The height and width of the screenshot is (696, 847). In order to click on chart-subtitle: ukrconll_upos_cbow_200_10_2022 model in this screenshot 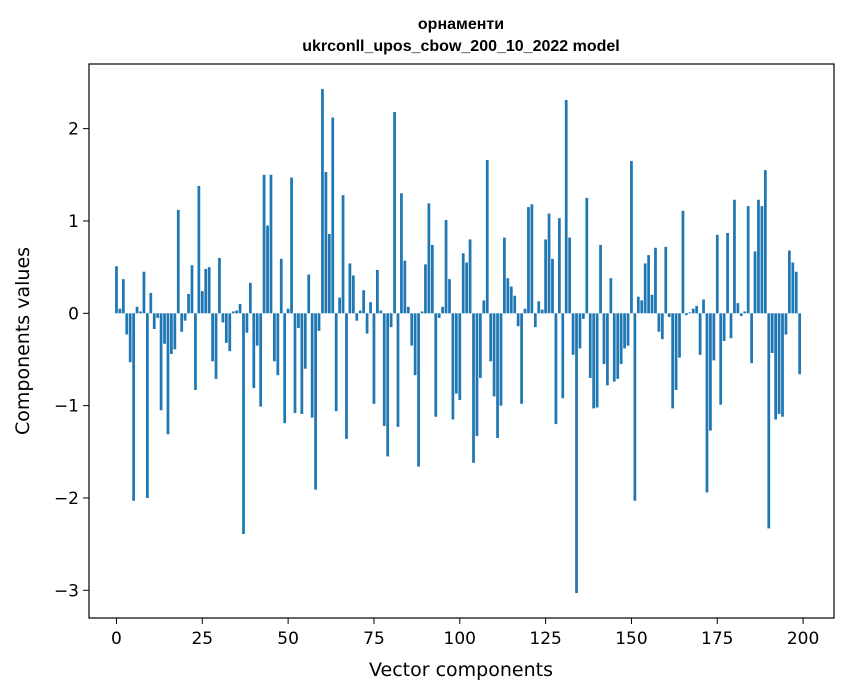, I will do `click(460, 46)`.